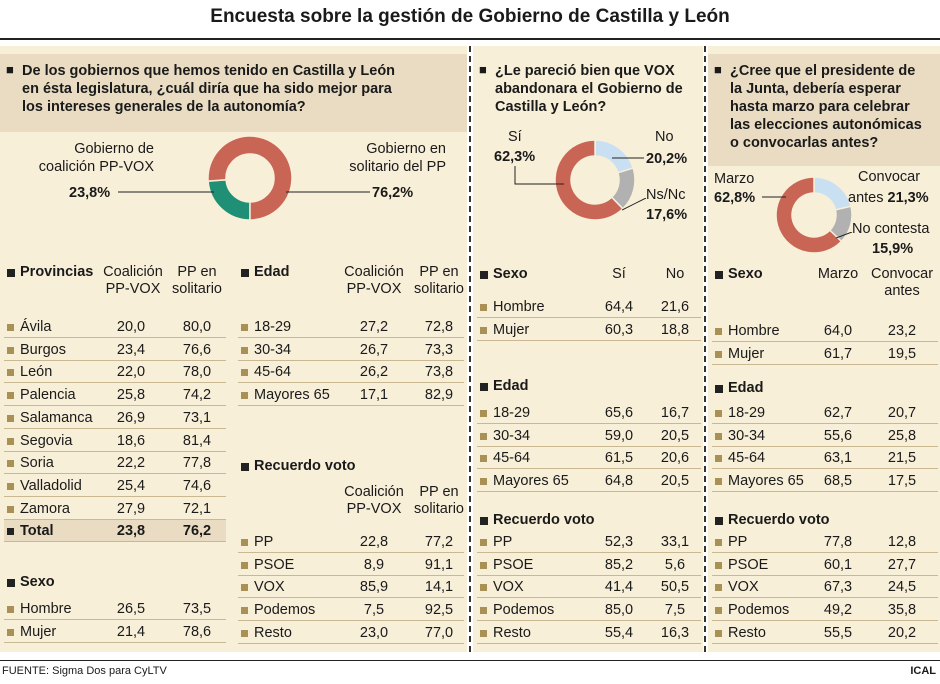 The height and width of the screenshot is (684, 940). What do you see at coordinates (675, 610) in the screenshot?
I see `row-value: 7,5` at bounding box center [675, 610].